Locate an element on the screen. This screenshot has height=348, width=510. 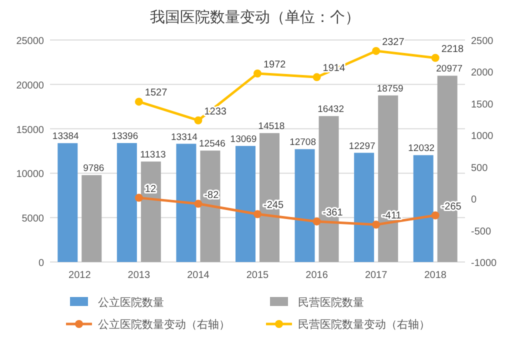
y2-tick-label: 1500 is located at coordinates (482, 104).